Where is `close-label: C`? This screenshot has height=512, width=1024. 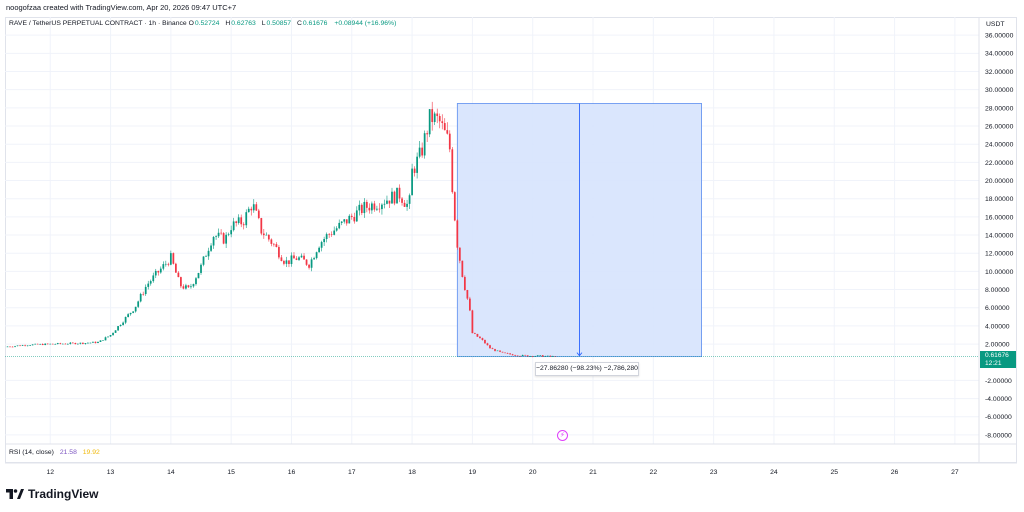
close-label: C is located at coordinates (299, 23).